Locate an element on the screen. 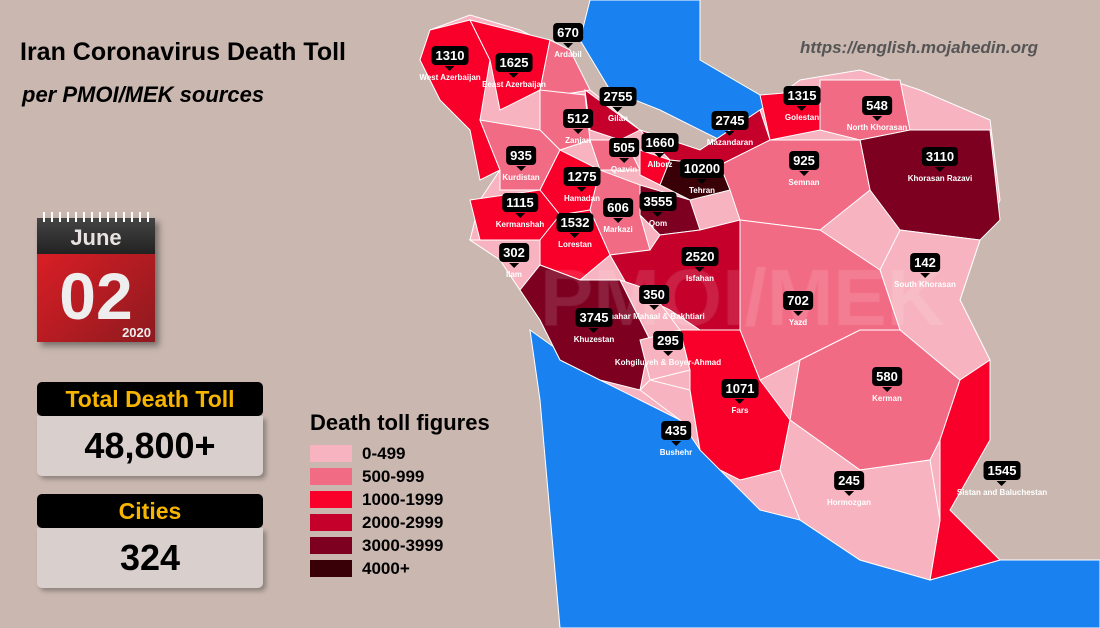 This screenshot has width=1100, height=628. death-toll-value: 2520 is located at coordinates (700, 259).